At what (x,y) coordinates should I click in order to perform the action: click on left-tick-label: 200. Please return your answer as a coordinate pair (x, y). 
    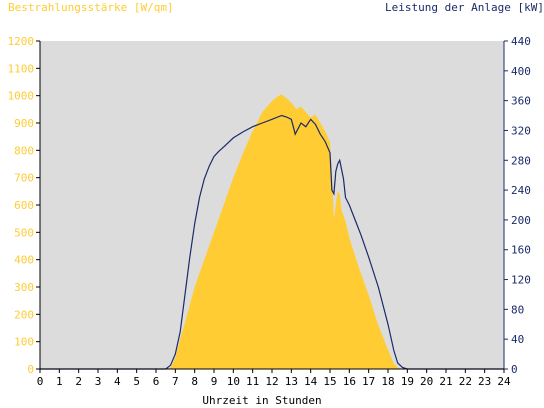
    Looking at the image, I should click on (24, 314).